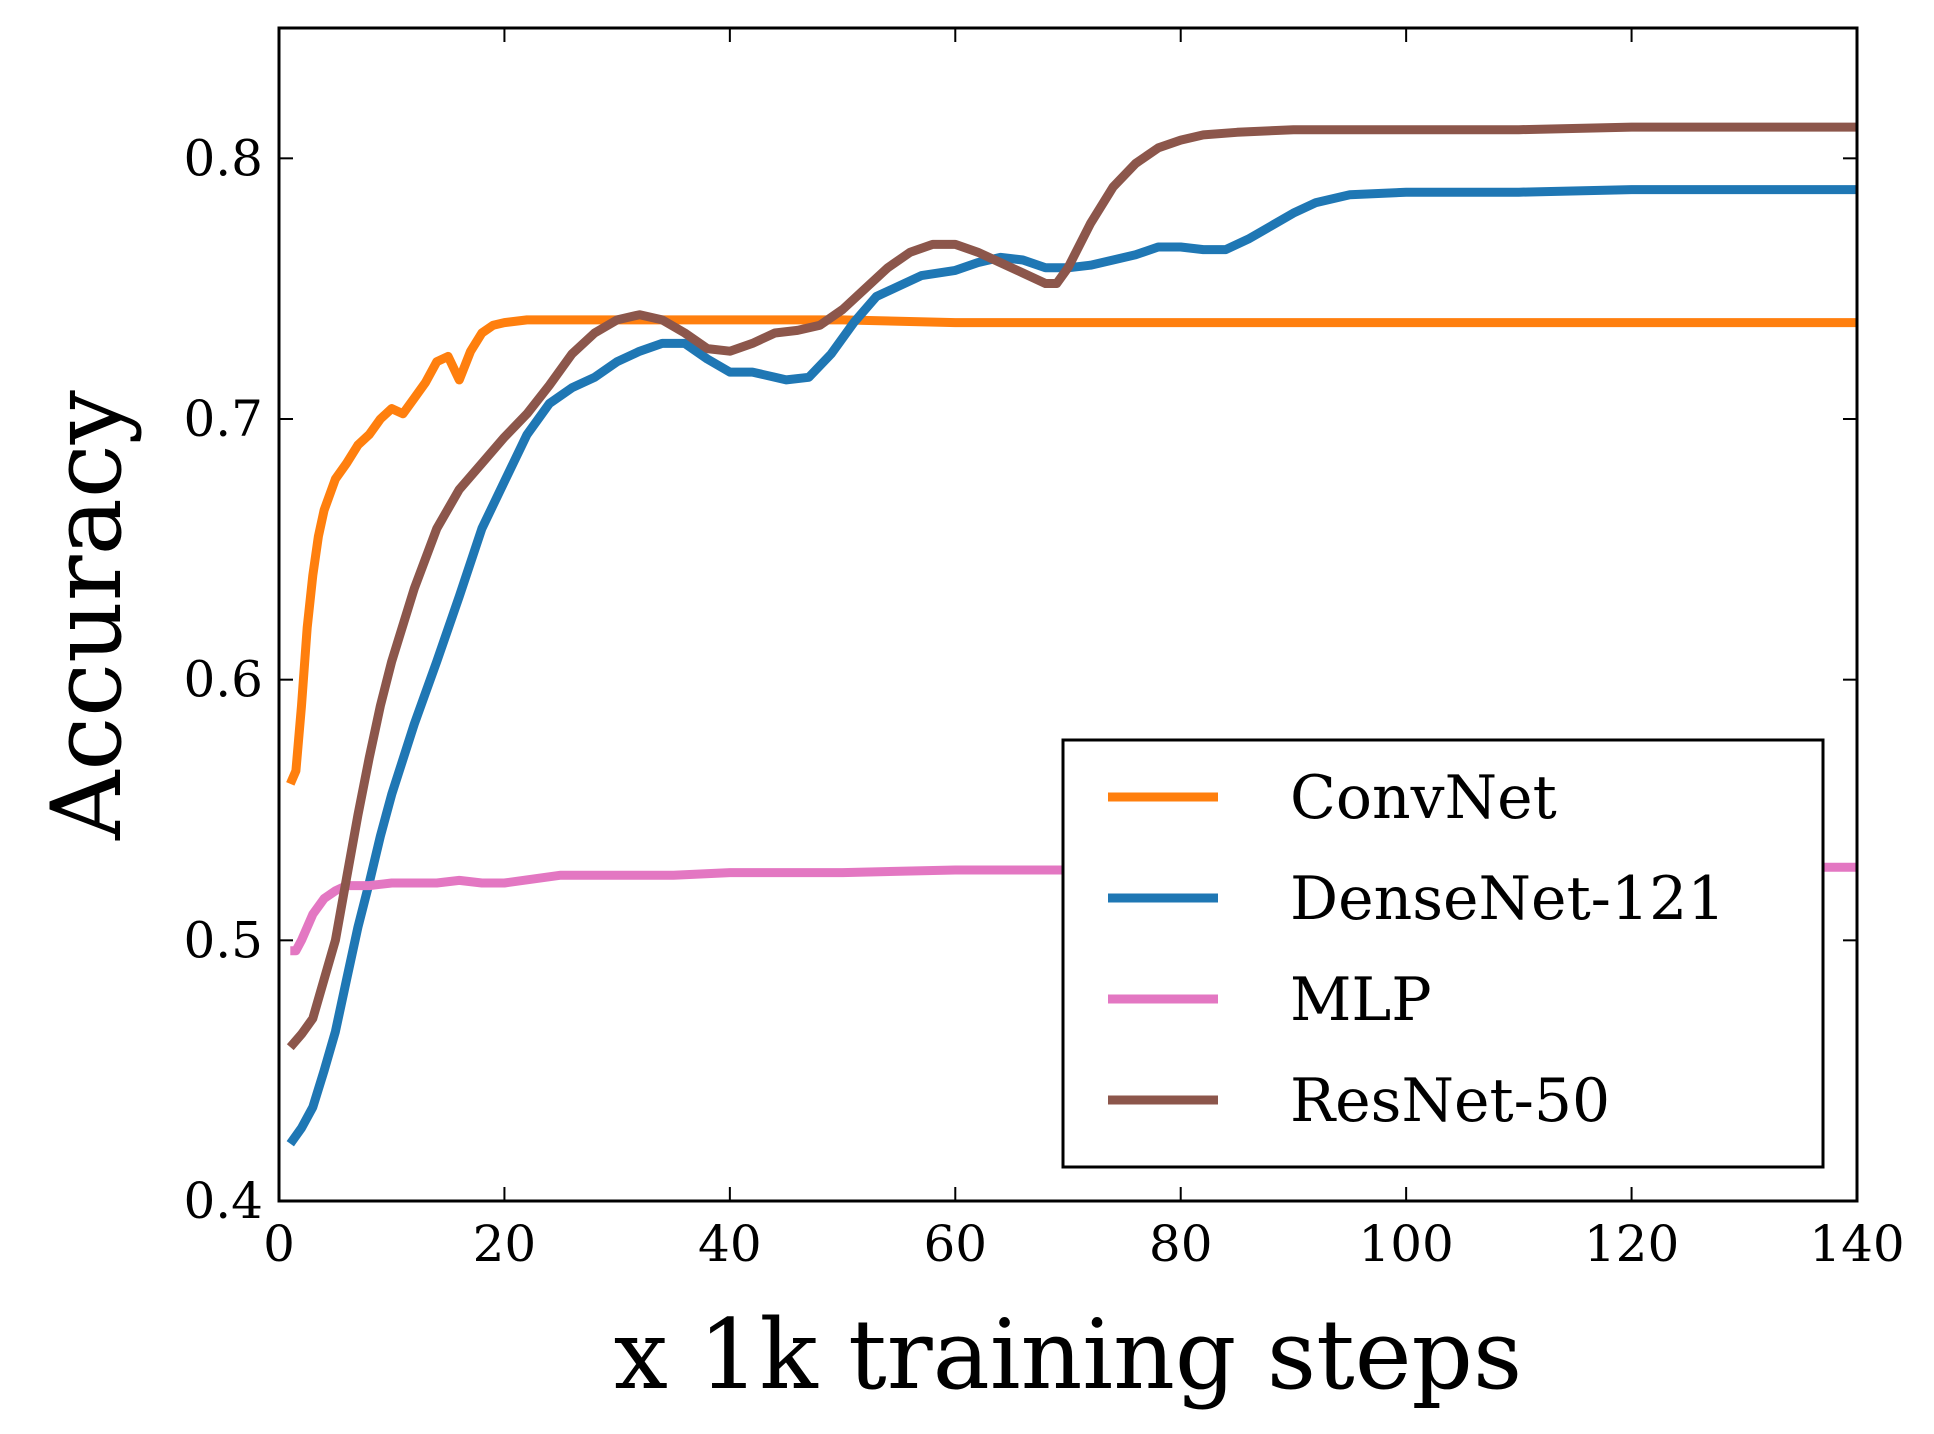 The height and width of the screenshot is (1434, 1934). I want to click on x-tick-label: 40, so click(730, 1244).